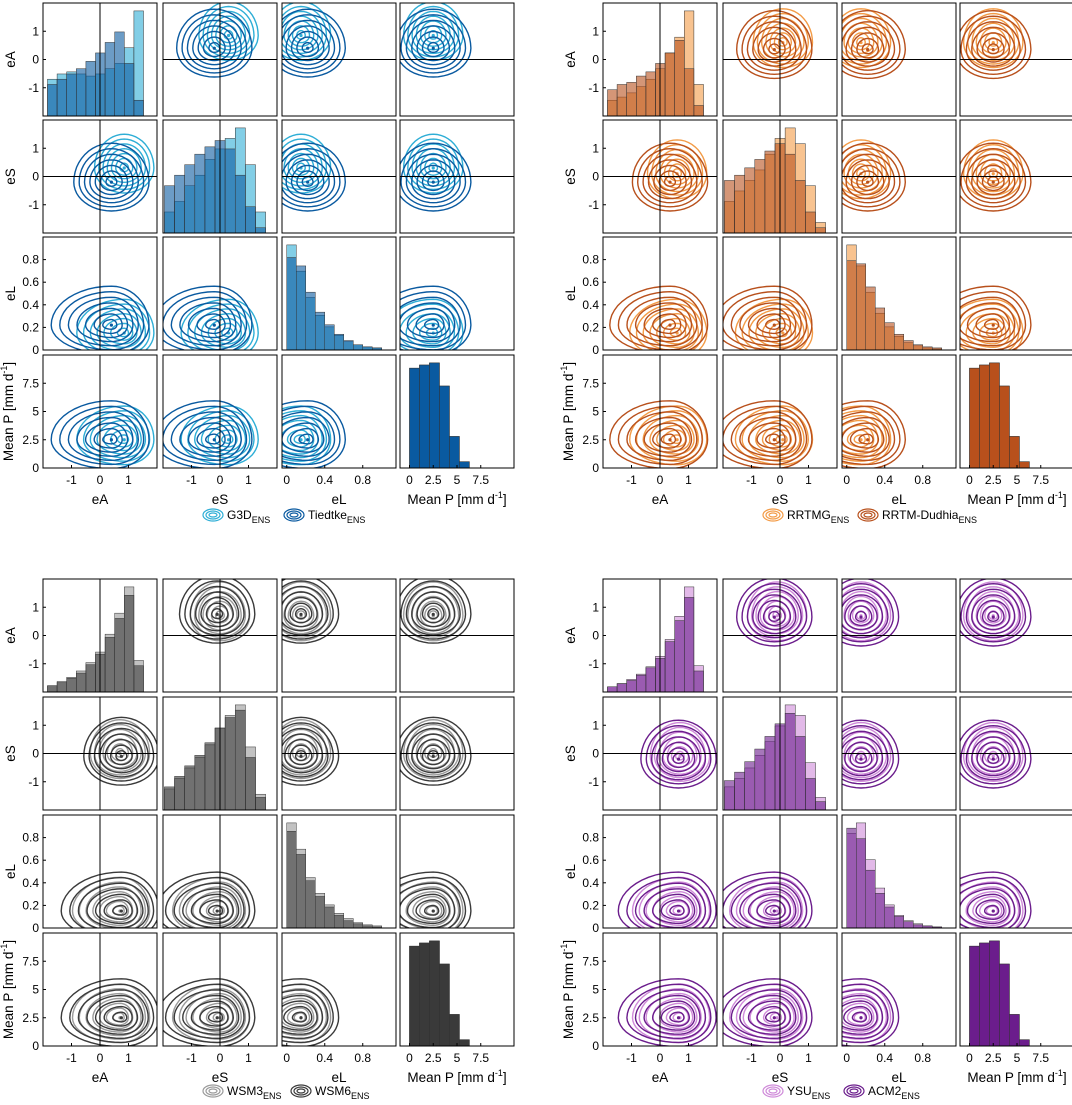 The image size is (1072, 1105). What do you see at coordinates (640, 176) in the screenshot?
I see `subplot-eS-eA: -1 0 1 eS` at bounding box center [640, 176].